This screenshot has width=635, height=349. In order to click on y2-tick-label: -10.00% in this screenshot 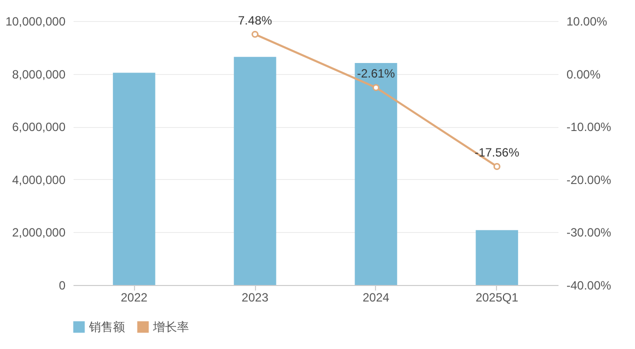, I will do `click(589, 127)`.